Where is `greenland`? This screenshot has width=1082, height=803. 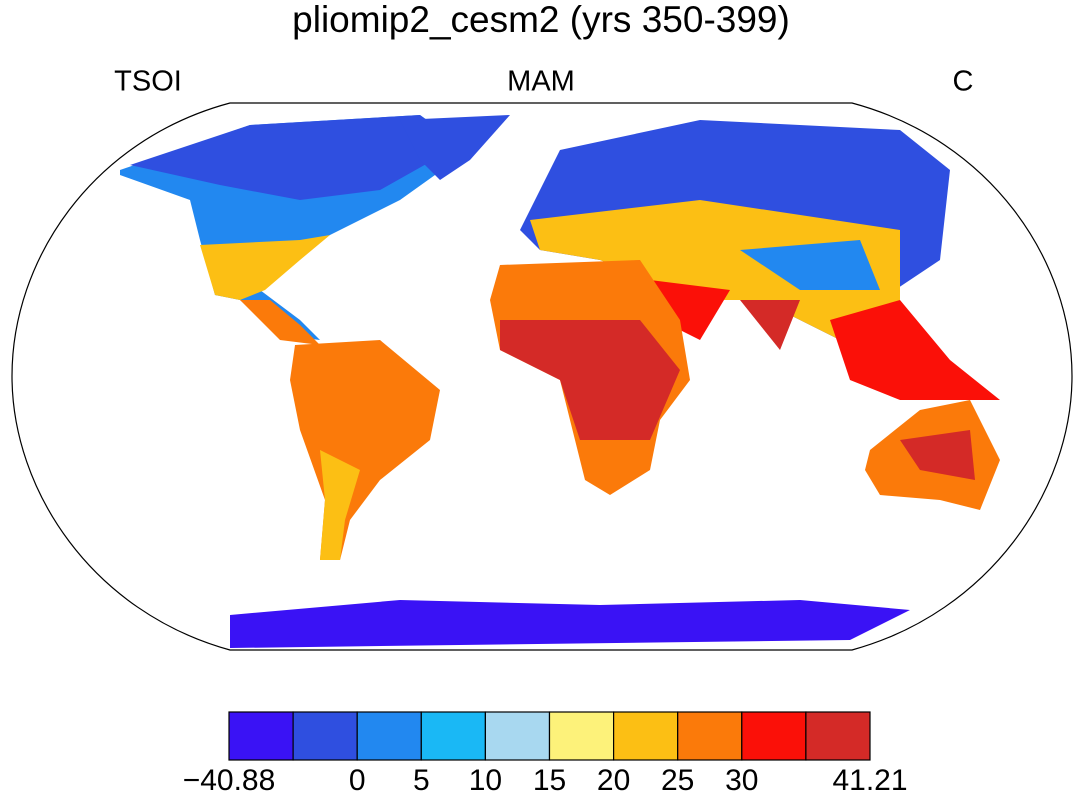 greenland is located at coordinates (455, 147).